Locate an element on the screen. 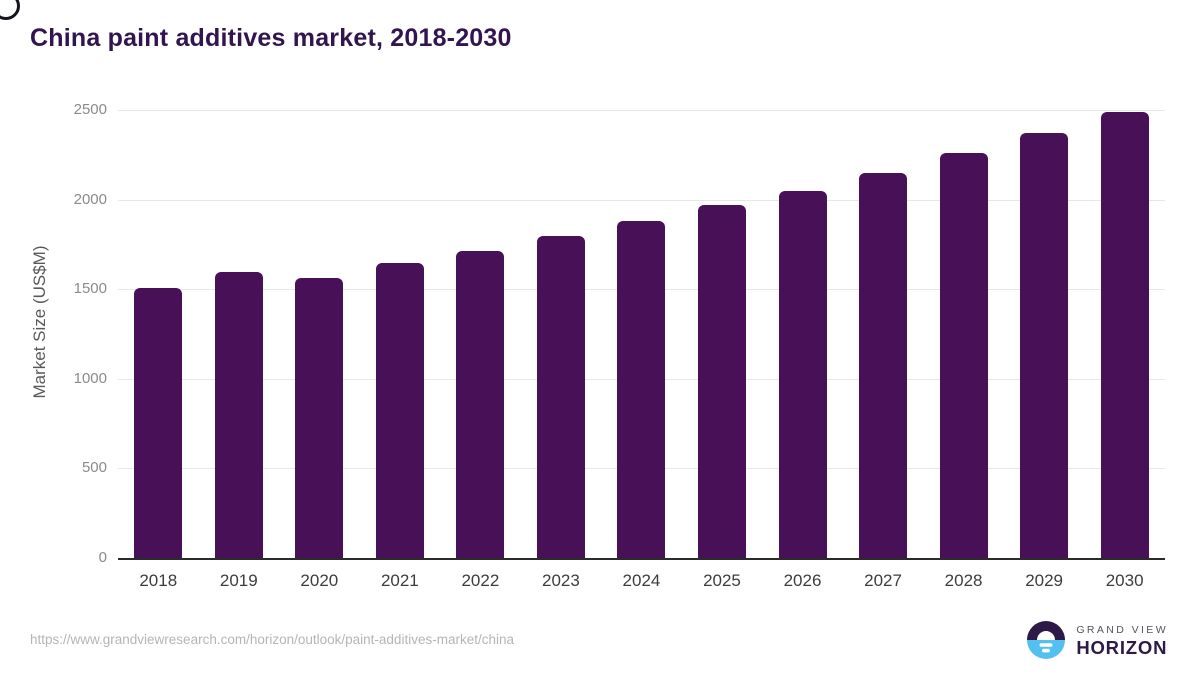 This screenshot has height=675, width=1200. bar-column-2025: 2025 is located at coordinates (722, 350).